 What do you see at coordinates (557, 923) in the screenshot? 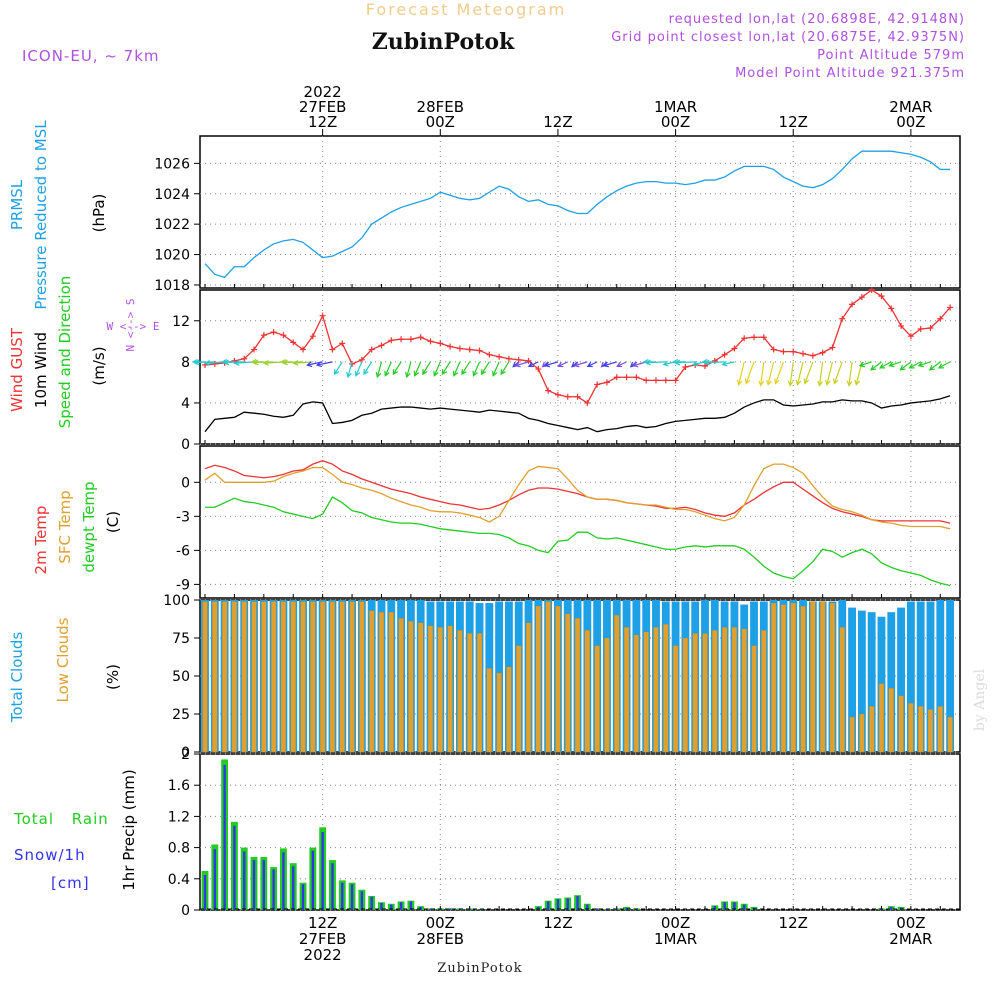
I see `bottom-time-label: 12Z` at bounding box center [557, 923].